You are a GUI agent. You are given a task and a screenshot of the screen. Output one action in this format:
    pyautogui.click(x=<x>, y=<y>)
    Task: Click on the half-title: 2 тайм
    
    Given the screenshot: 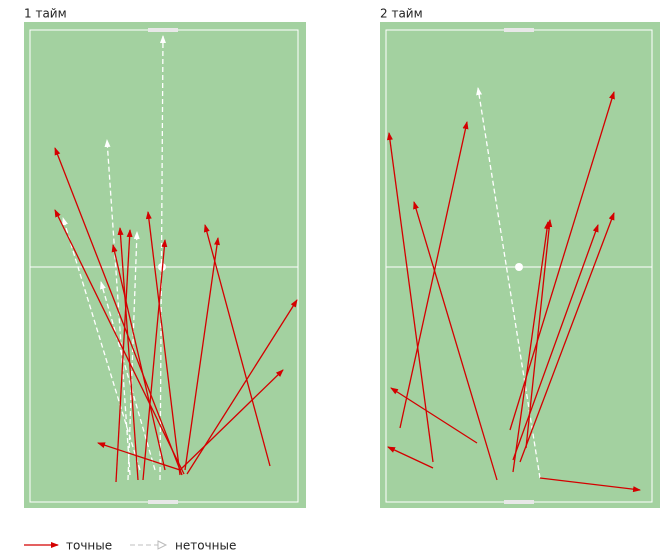 What is the action you would take?
    pyautogui.click(x=401, y=14)
    